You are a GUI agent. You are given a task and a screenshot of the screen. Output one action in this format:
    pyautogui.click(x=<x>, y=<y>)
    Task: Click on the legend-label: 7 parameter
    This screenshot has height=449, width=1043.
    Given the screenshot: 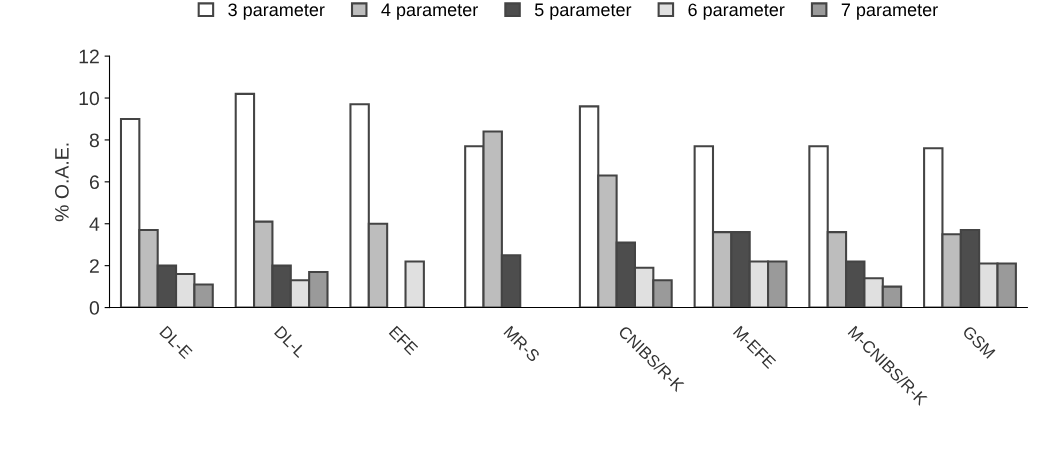 What is the action you would take?
    pyautogui.click(x=889, y=11)
    